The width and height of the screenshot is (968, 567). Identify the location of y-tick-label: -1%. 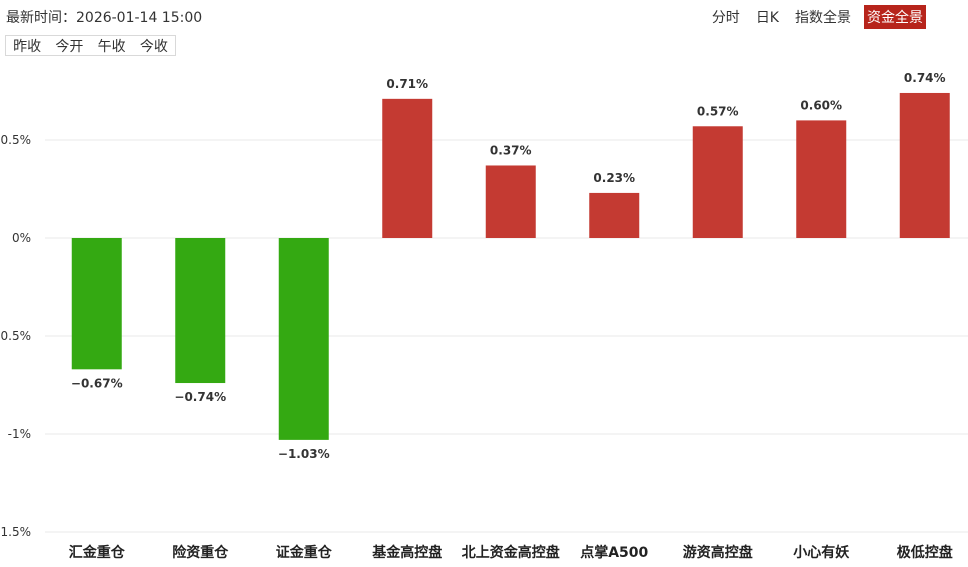
(19, 434).